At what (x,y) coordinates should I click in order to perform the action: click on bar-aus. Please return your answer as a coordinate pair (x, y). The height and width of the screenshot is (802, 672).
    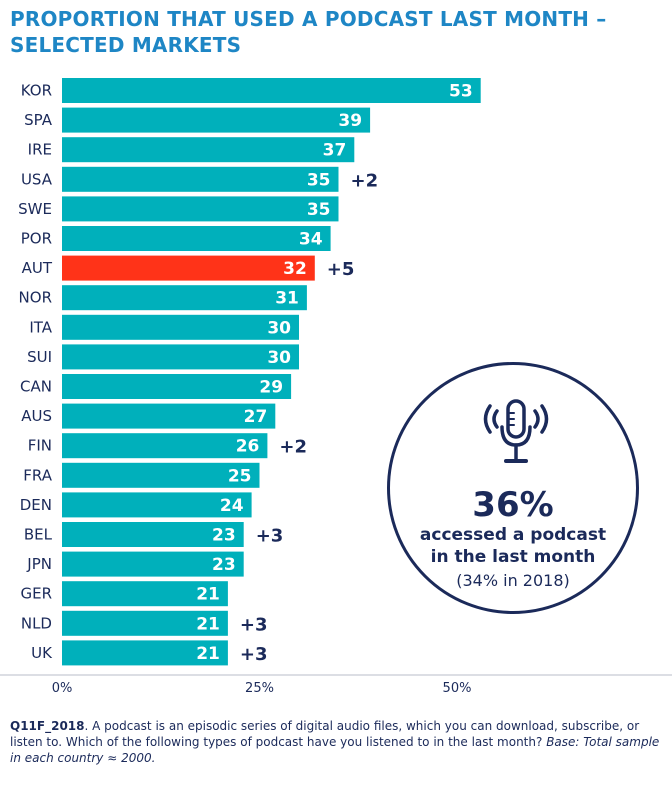
    Looking at the image, I should click on (169, 416).